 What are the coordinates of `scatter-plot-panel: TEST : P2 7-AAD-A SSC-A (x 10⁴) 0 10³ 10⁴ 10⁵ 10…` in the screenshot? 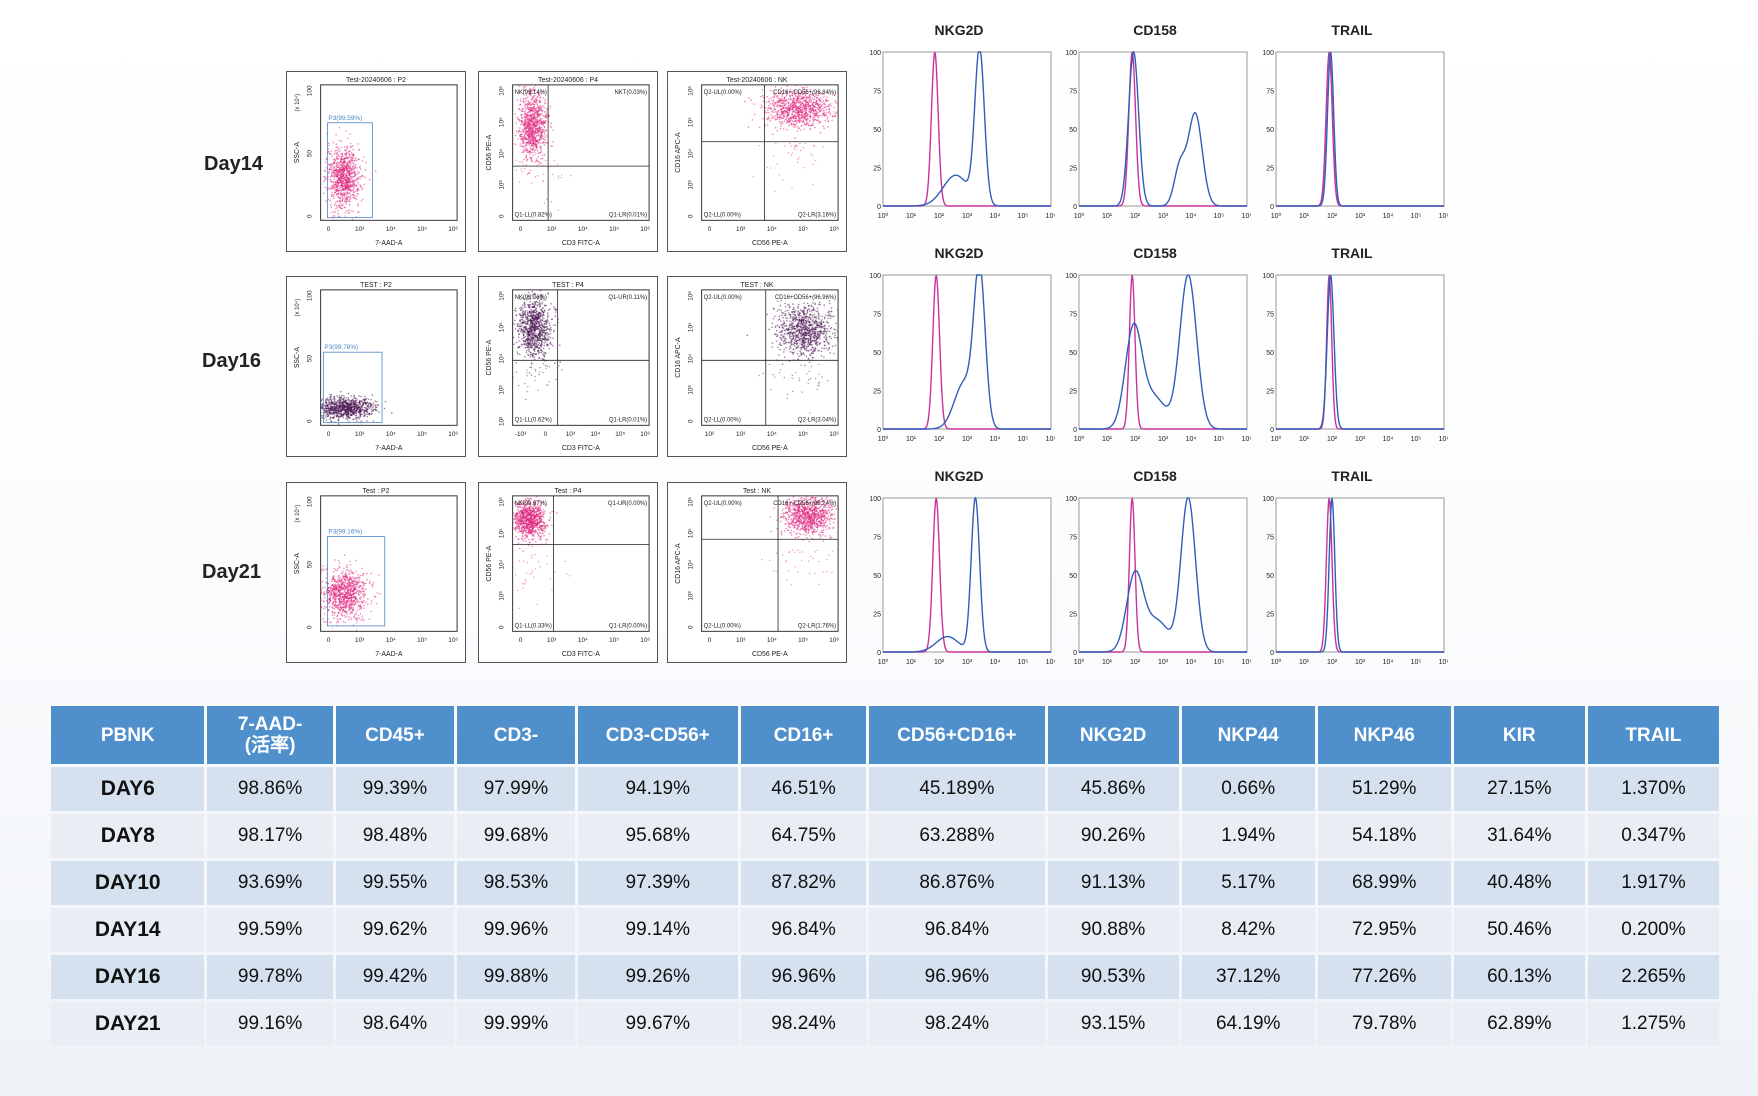 It's located at (376, 366).